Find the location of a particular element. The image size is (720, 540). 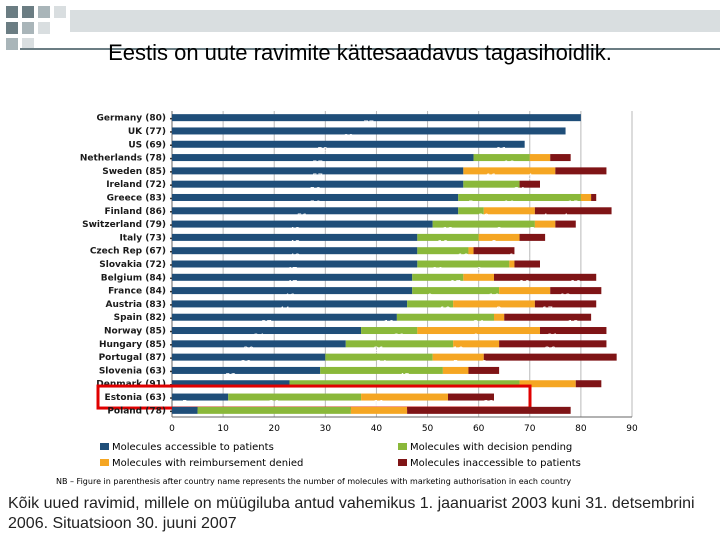

data-label: 32 is located at coordinates (488, 404).